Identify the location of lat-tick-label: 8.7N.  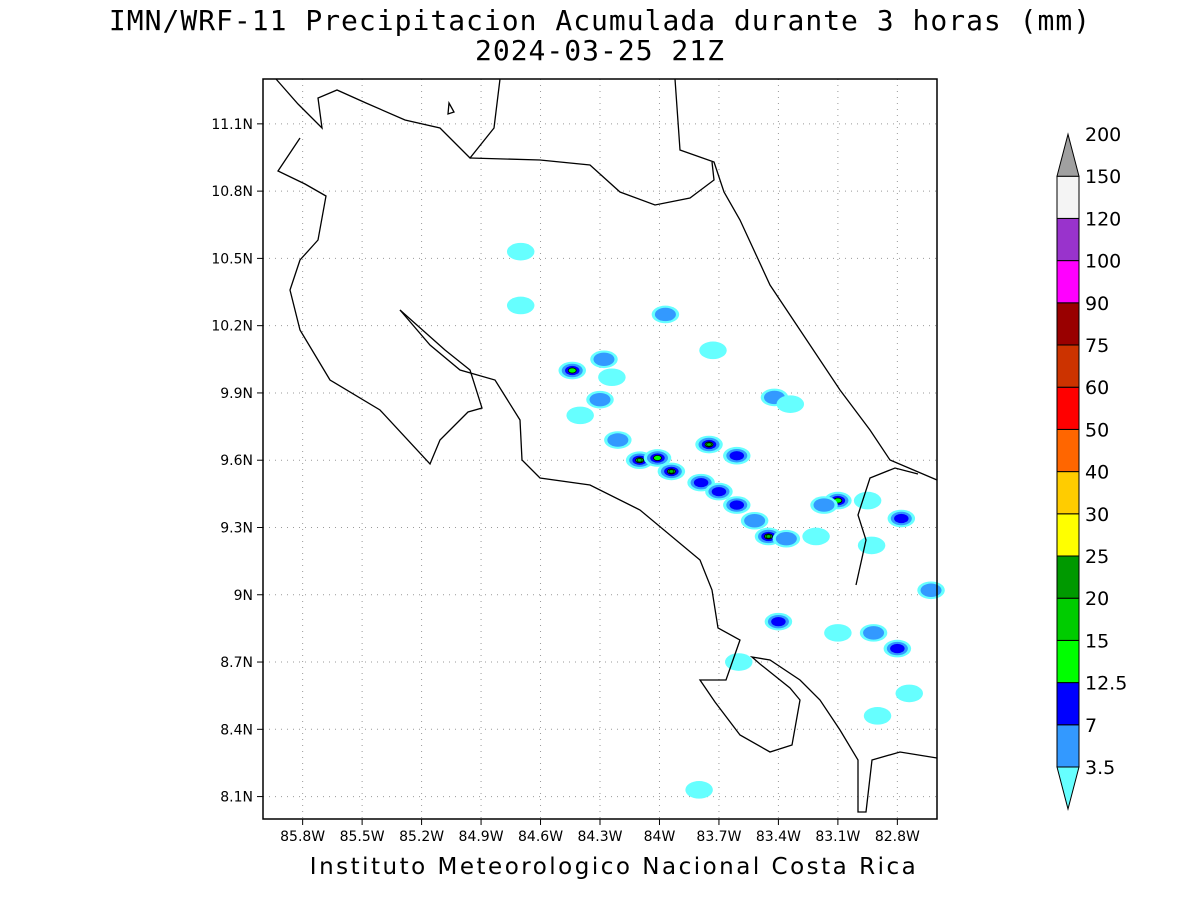
(236, 663).